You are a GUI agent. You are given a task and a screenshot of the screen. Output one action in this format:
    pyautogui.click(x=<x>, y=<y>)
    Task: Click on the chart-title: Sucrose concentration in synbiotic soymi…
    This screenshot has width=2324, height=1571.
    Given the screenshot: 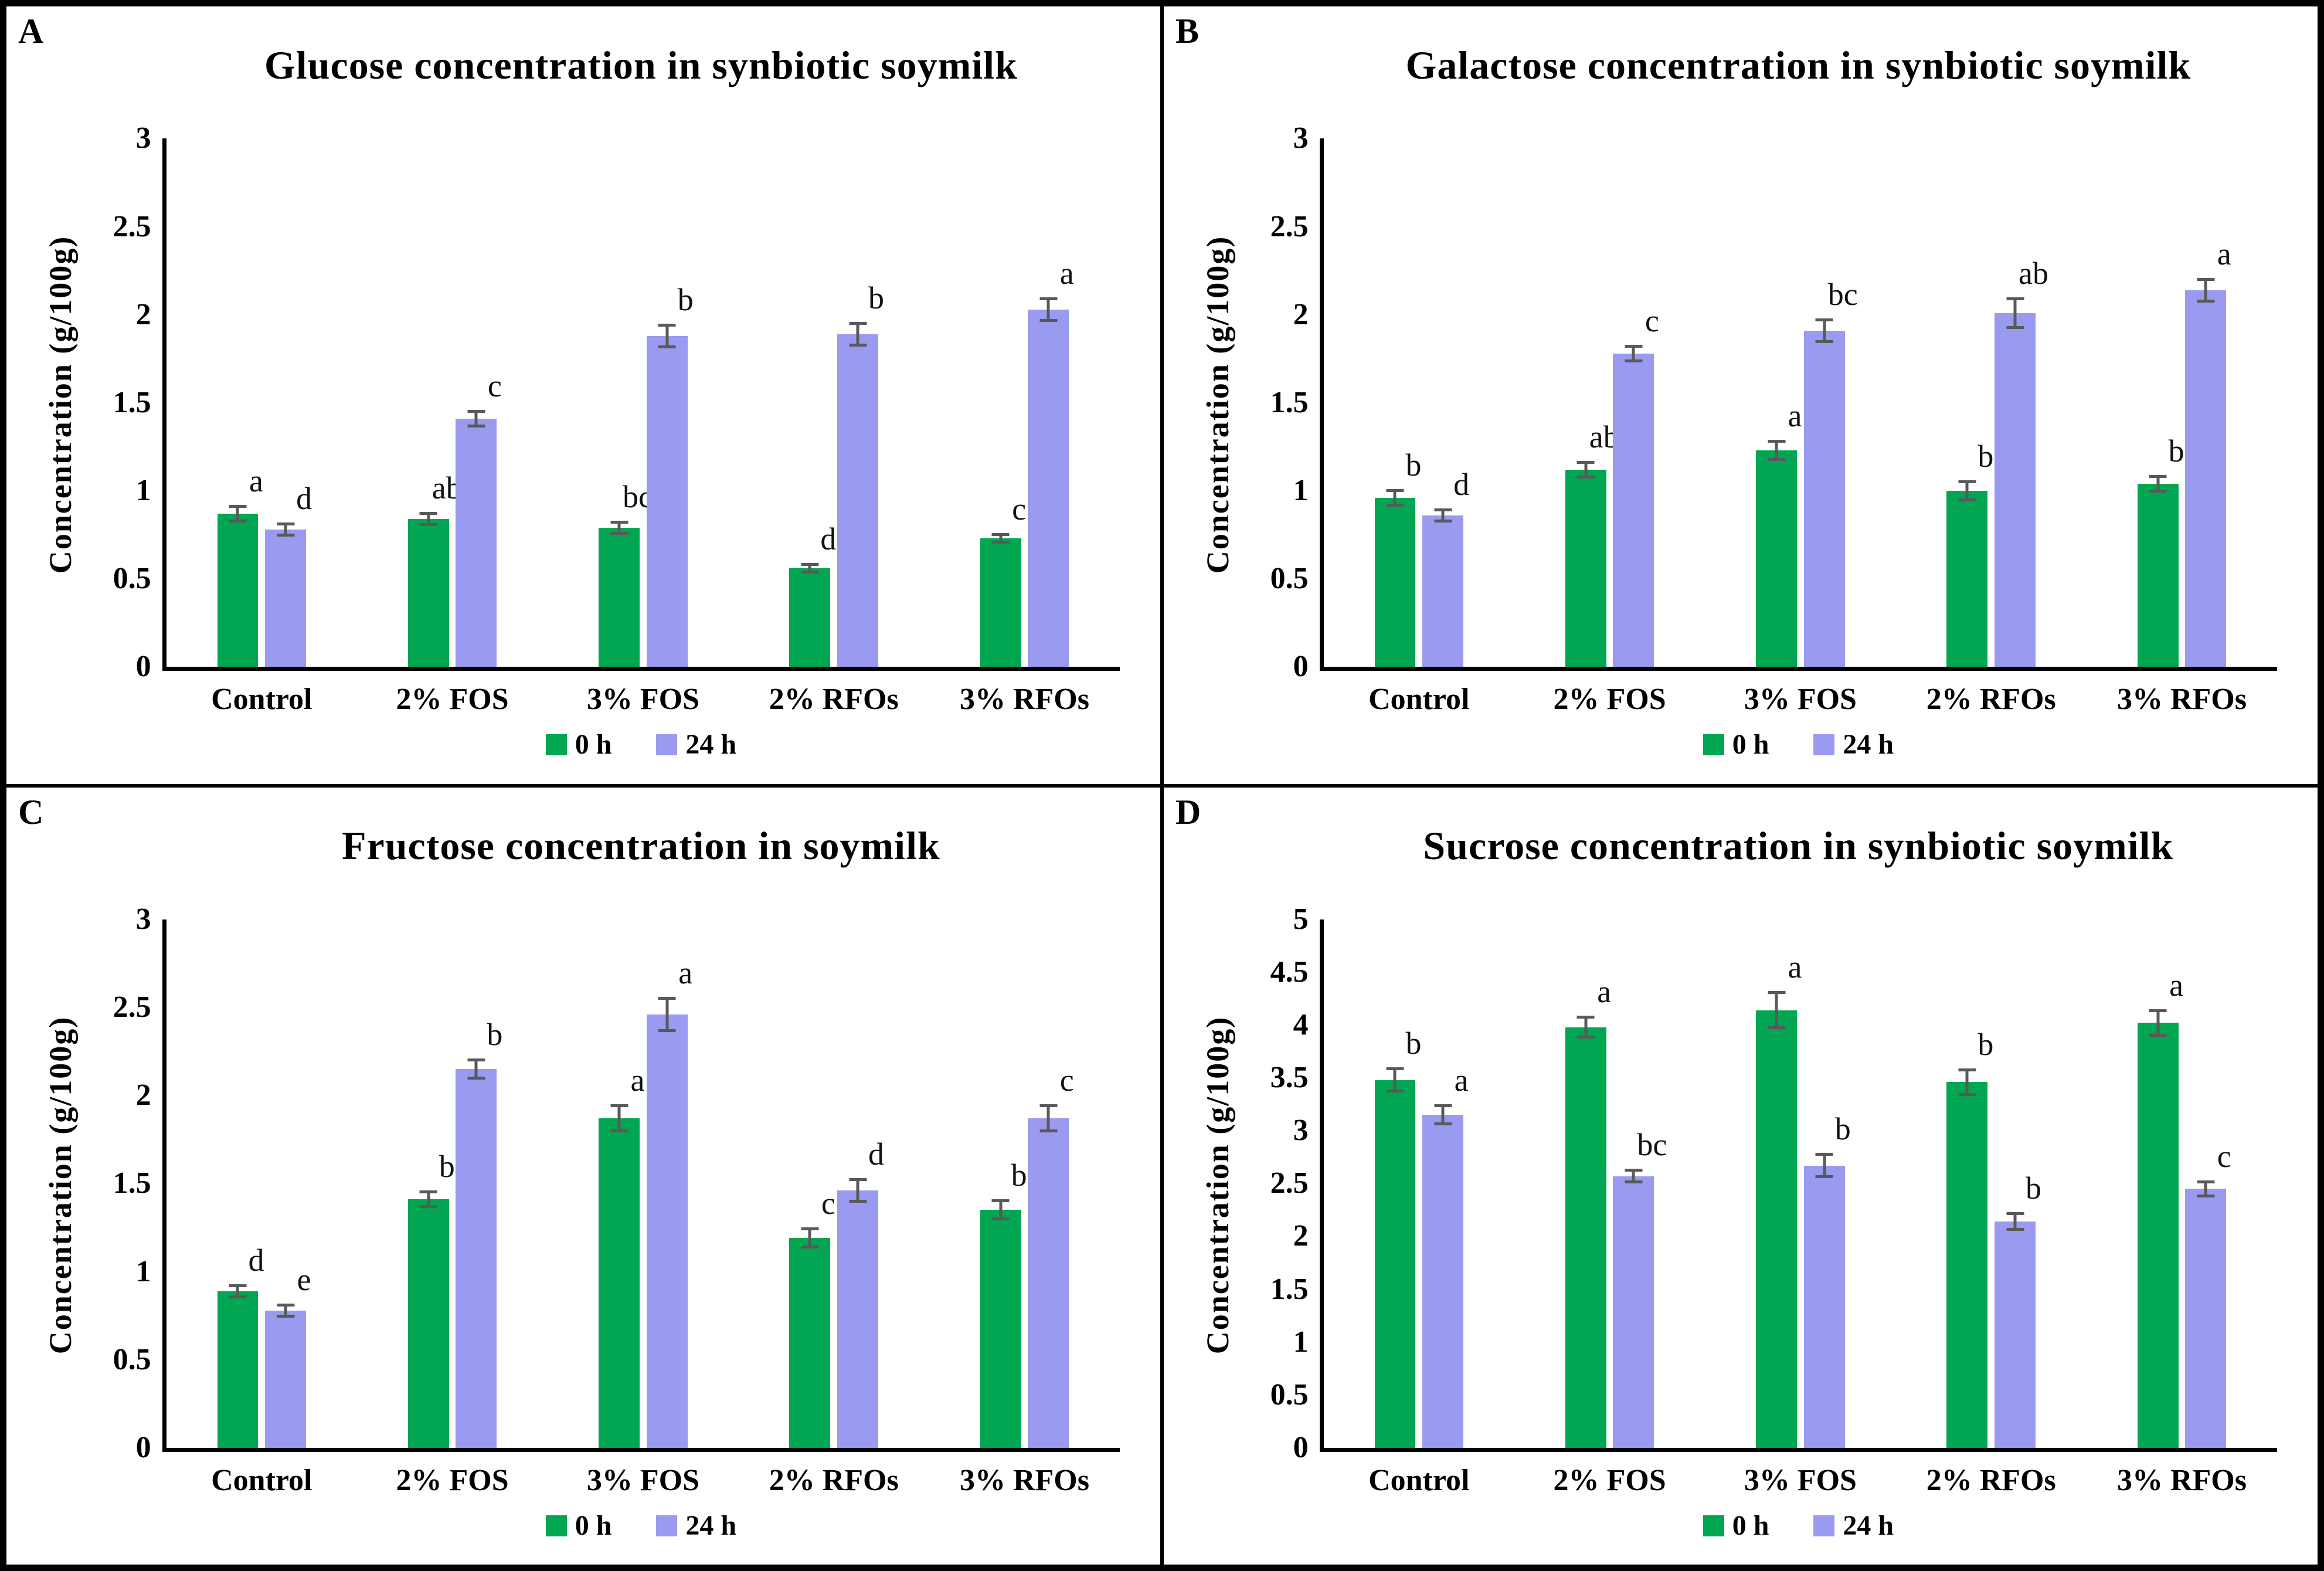 What is the action you would take?
    pyautogui.click(x=1798, y=845)
    